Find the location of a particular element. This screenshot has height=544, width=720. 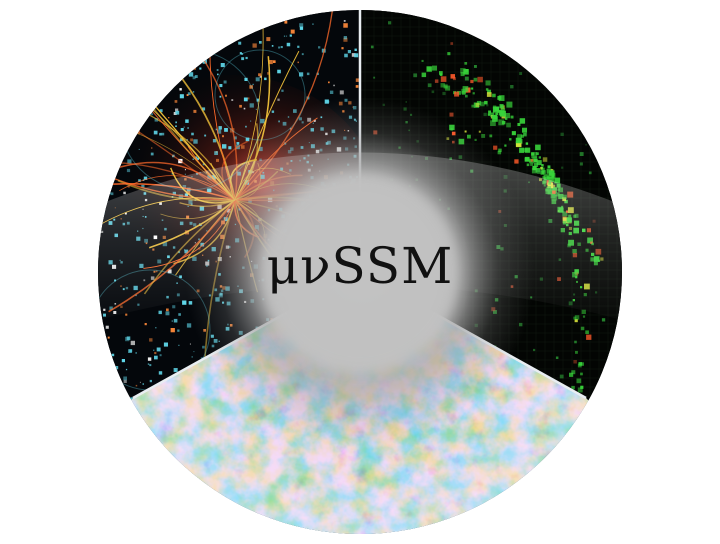

logo-title: μνSSM is located at coordinates (360, 266).